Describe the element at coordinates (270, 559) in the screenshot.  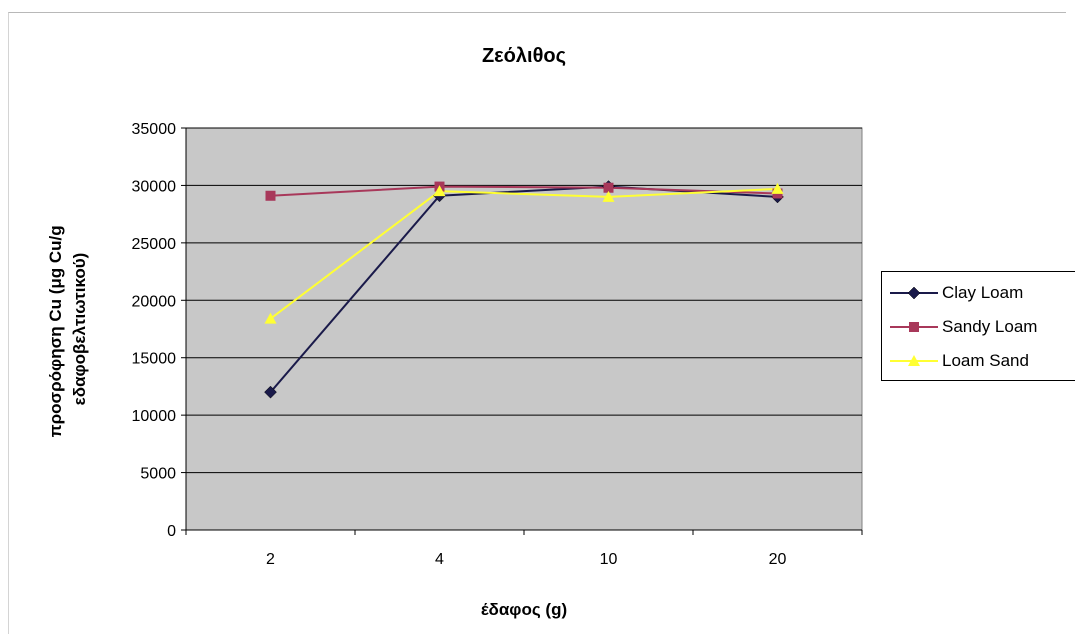
I see `x-tick-label-0: 2` at that location.